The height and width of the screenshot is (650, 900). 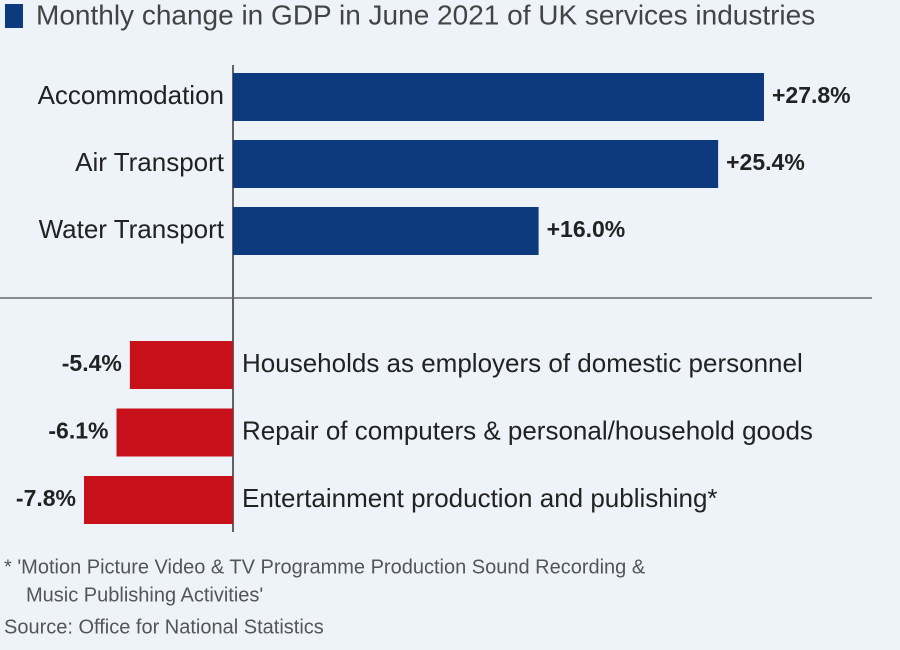 I want to click on value-label: -6.1%, so click(x=78, y=431).